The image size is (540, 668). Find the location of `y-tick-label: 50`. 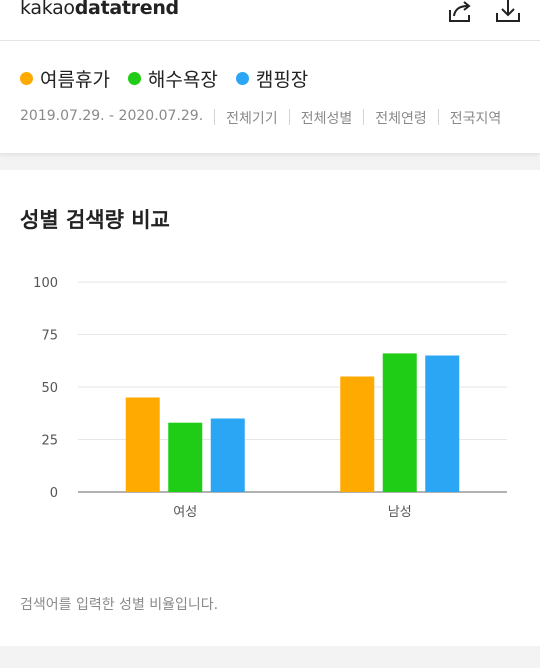

y-tick-label: 50 is located at coordinates (49, 388).